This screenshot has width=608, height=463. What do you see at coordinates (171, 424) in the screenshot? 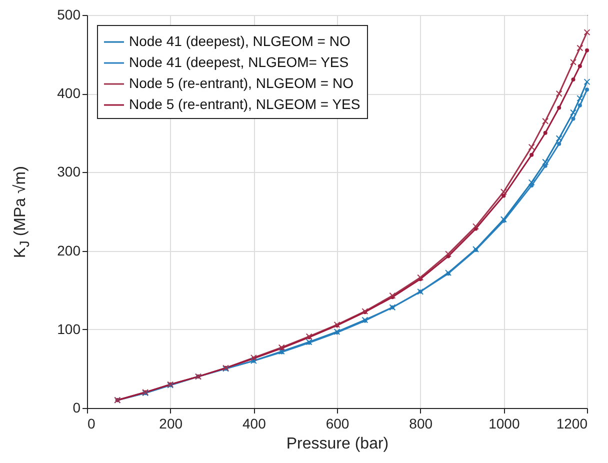
I see `x-tick-label: 200` at bounding box center [171, 424].